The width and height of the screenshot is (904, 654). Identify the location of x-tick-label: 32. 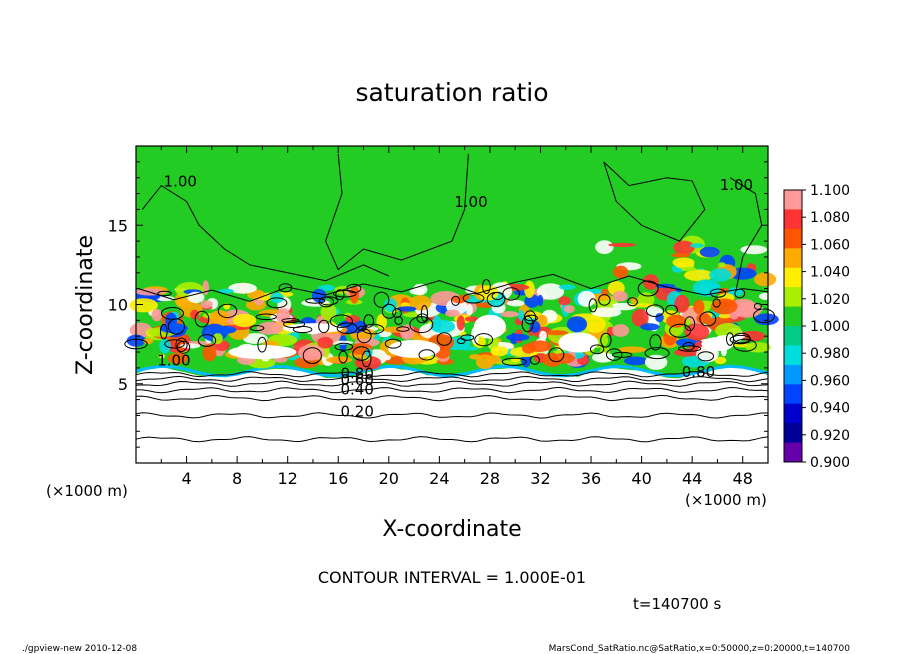
(540, 478).